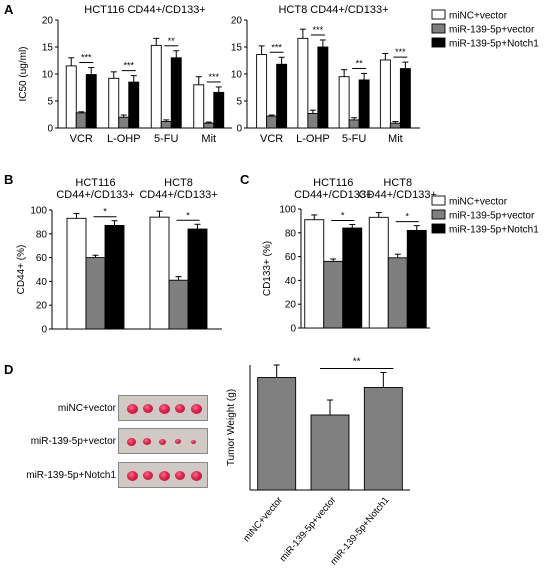  I want to click on panel-label-c: C, so click(245, 179).